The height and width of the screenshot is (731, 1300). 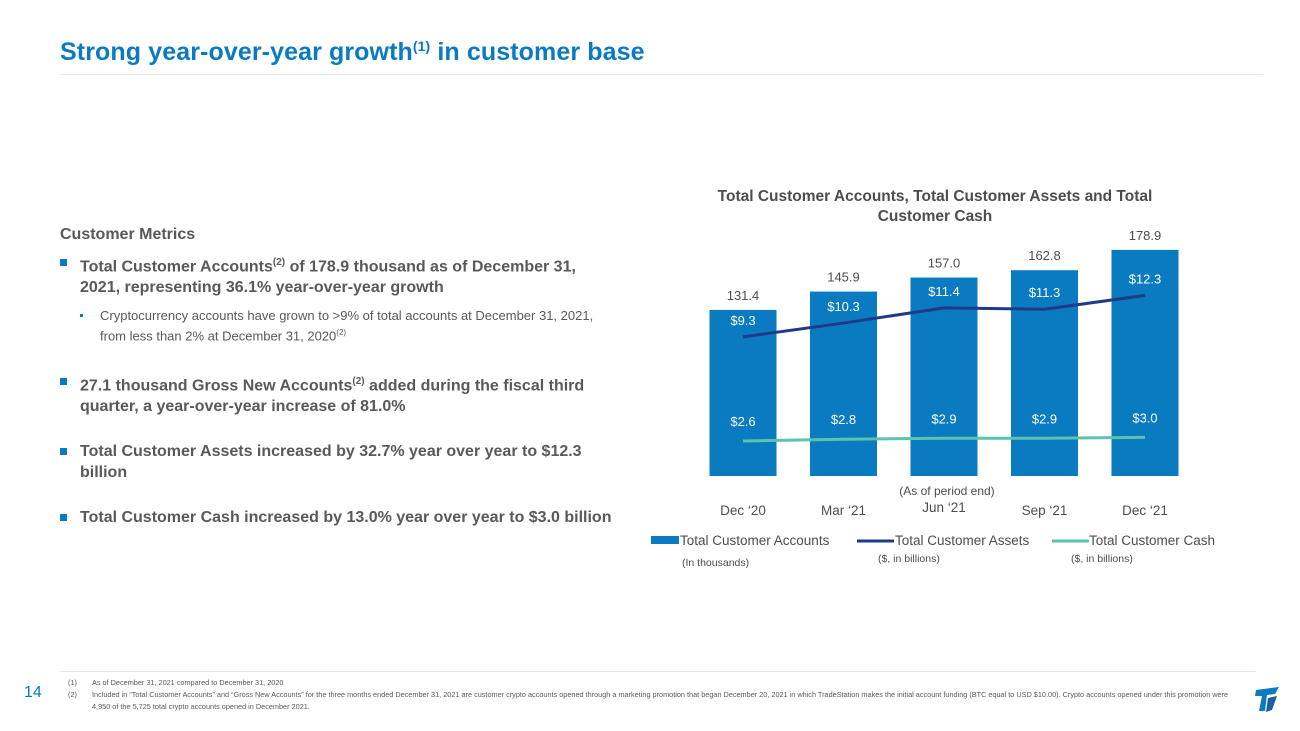 What do you see at coordinates (1145, 278) in the screenshot?
I see `assets-value-label: $12.3` at bounding box center [1145, 278].